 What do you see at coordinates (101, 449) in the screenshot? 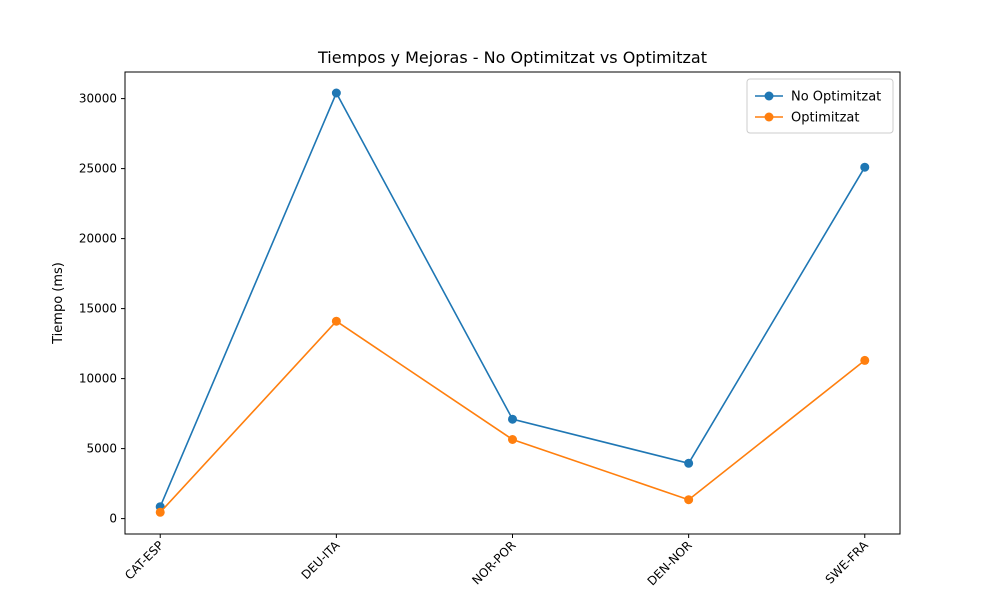
I see `y-tick-label: 5000` at bounding box center [101, 449].